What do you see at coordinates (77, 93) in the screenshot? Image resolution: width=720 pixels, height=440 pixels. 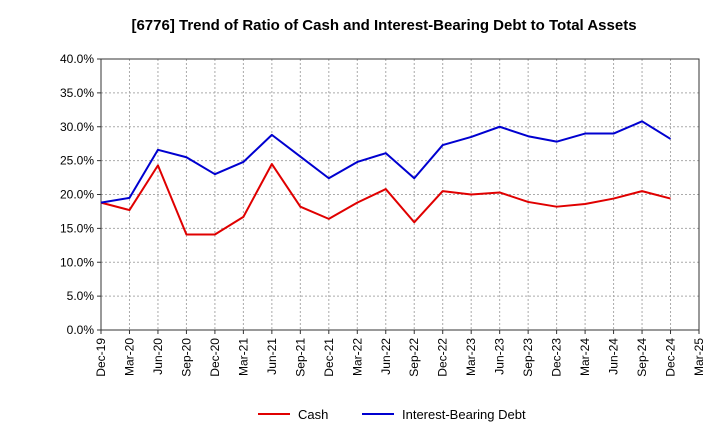 I see `y-tick-label: 35.0%` at bounding box center [77, 93].